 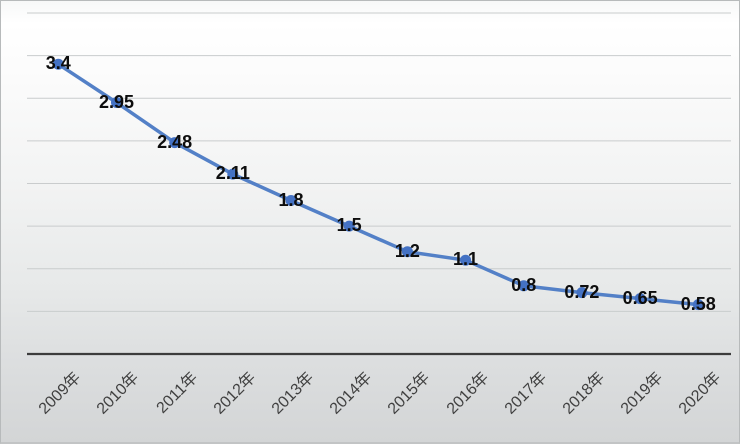 I want to click on data-label: 1.2, so click(x=407, y=250).